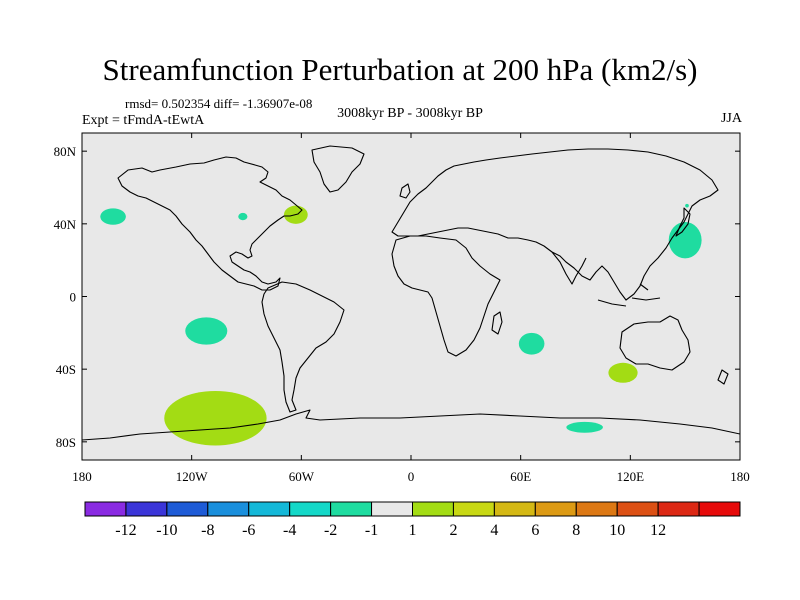  Describe the element at coordinates (410, 113) in the screenshot. I see `period-label: 3008kyr BP - 3008kyr BP` at that location.